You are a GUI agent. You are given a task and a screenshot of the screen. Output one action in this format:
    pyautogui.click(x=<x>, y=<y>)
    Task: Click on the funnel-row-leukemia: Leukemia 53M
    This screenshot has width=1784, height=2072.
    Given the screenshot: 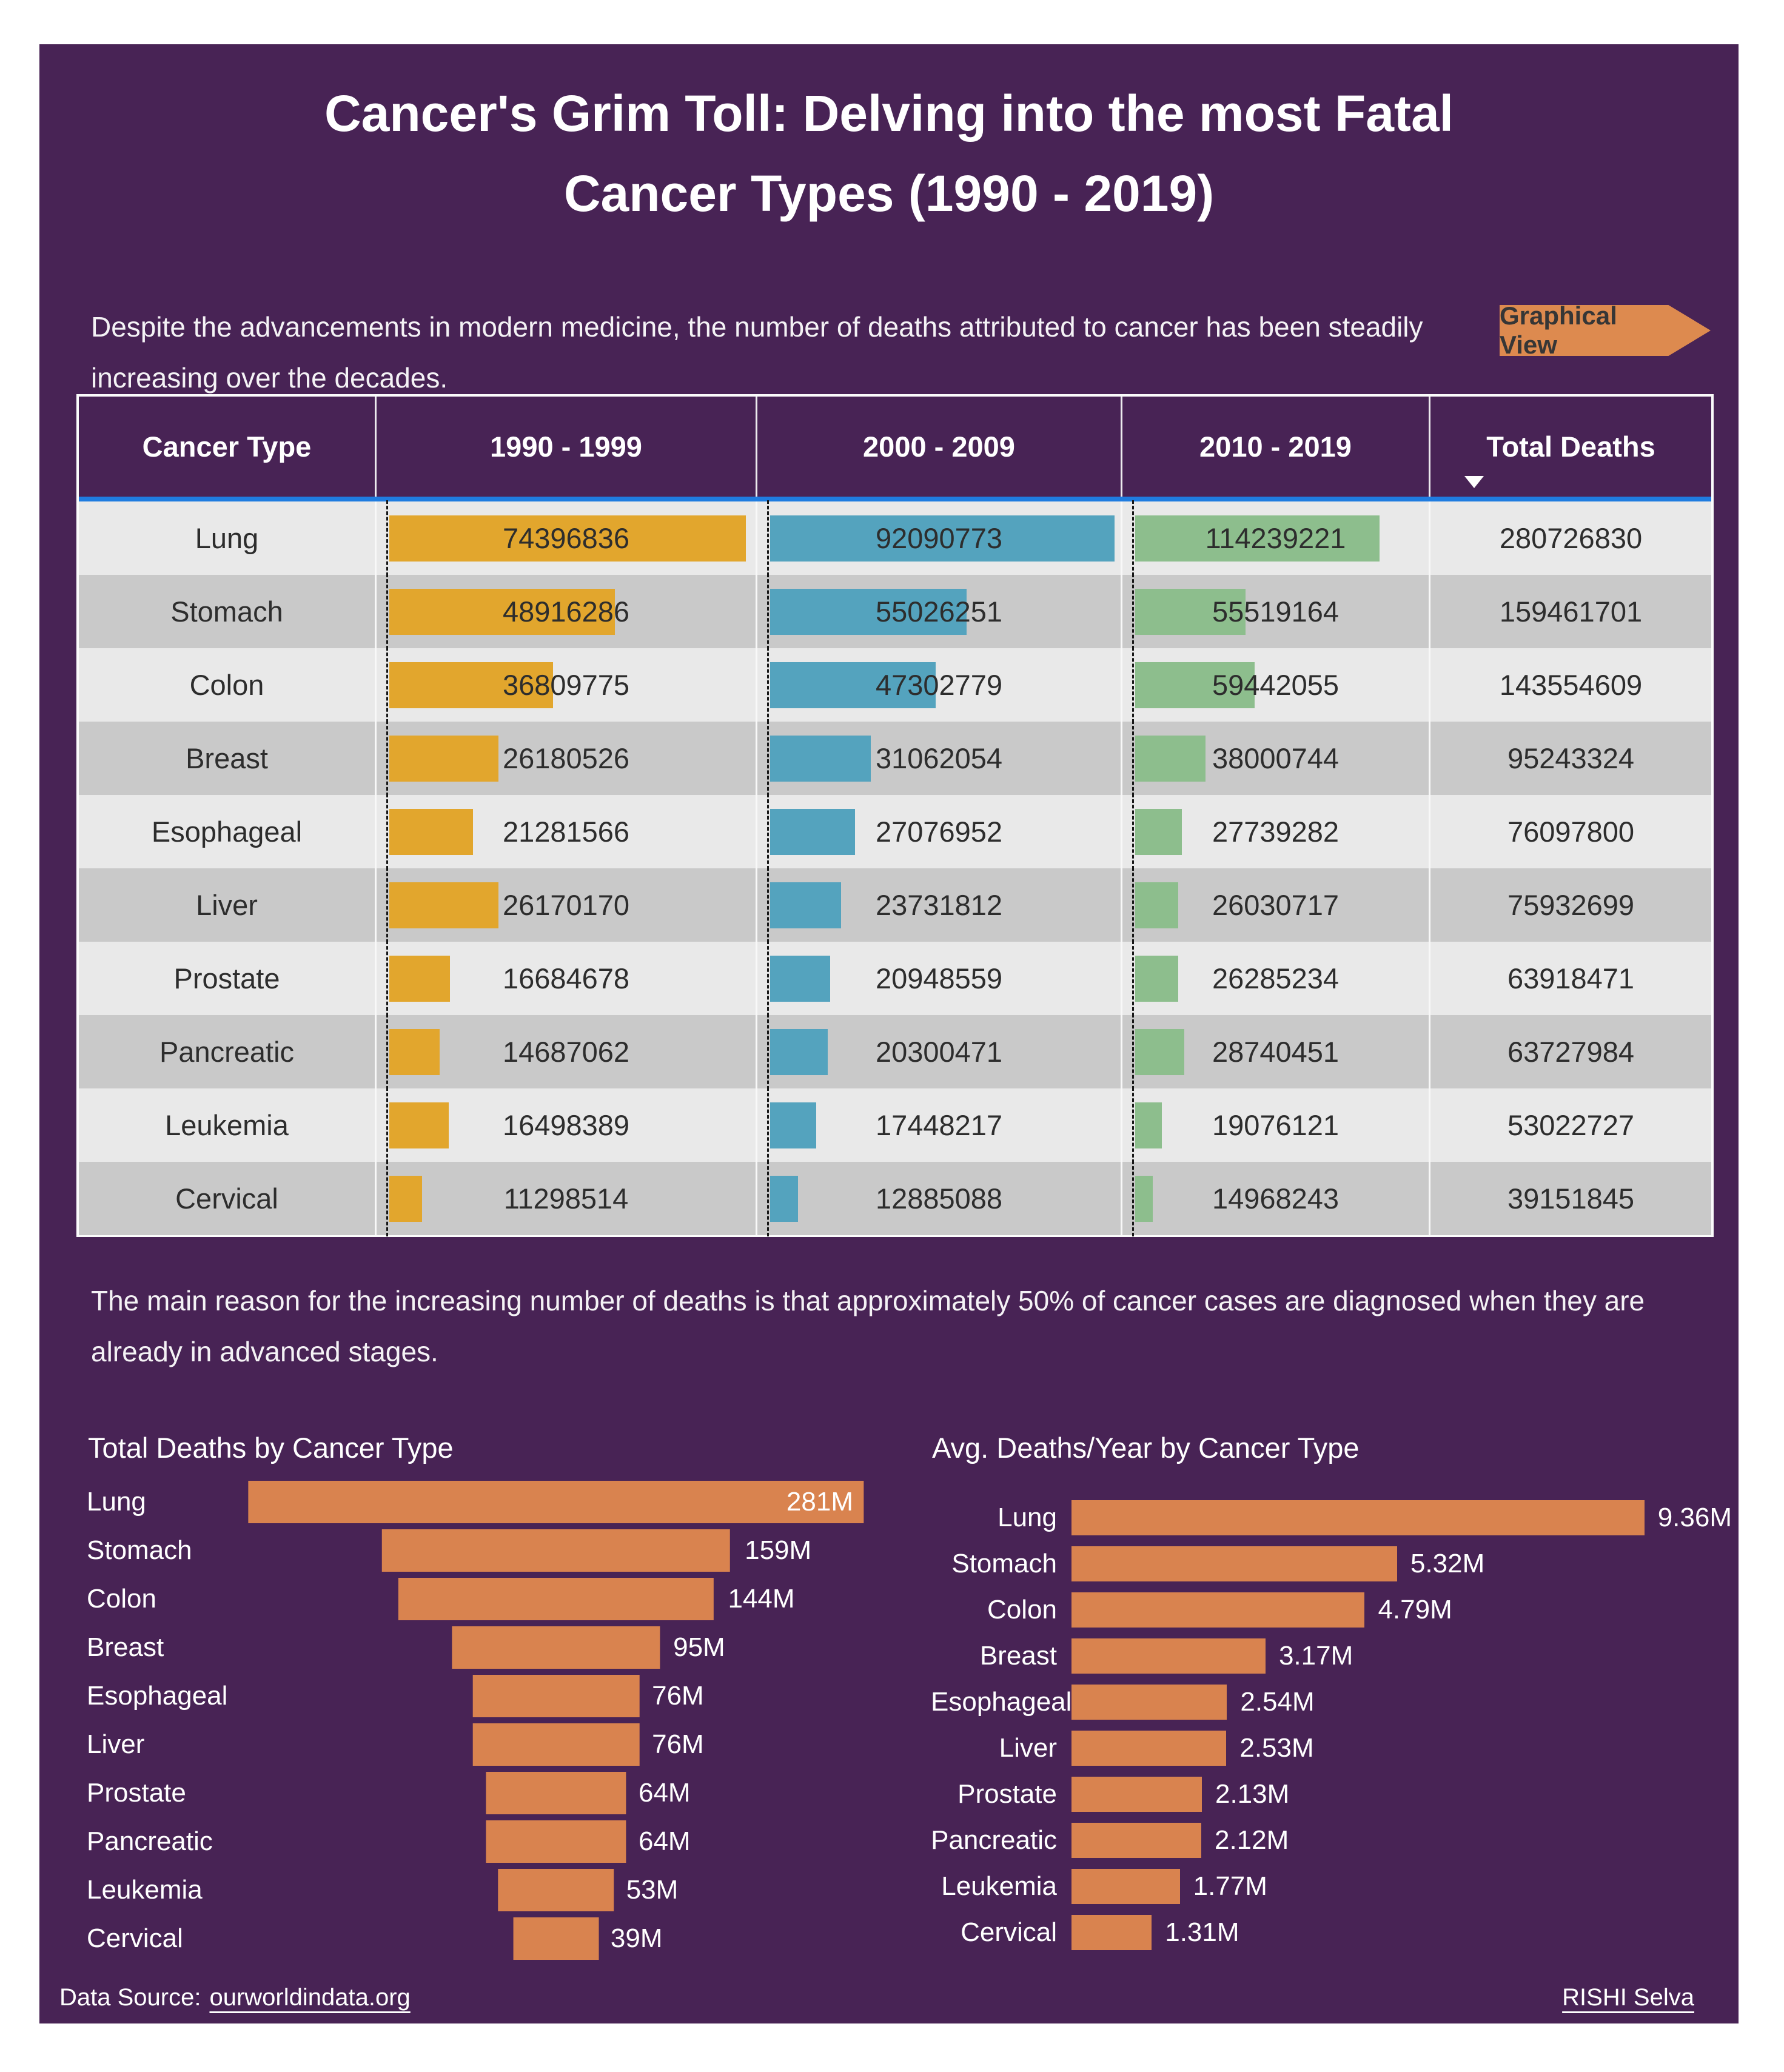 What is the action you would take?
    pyautogui.click(x=478, y=1890)
    